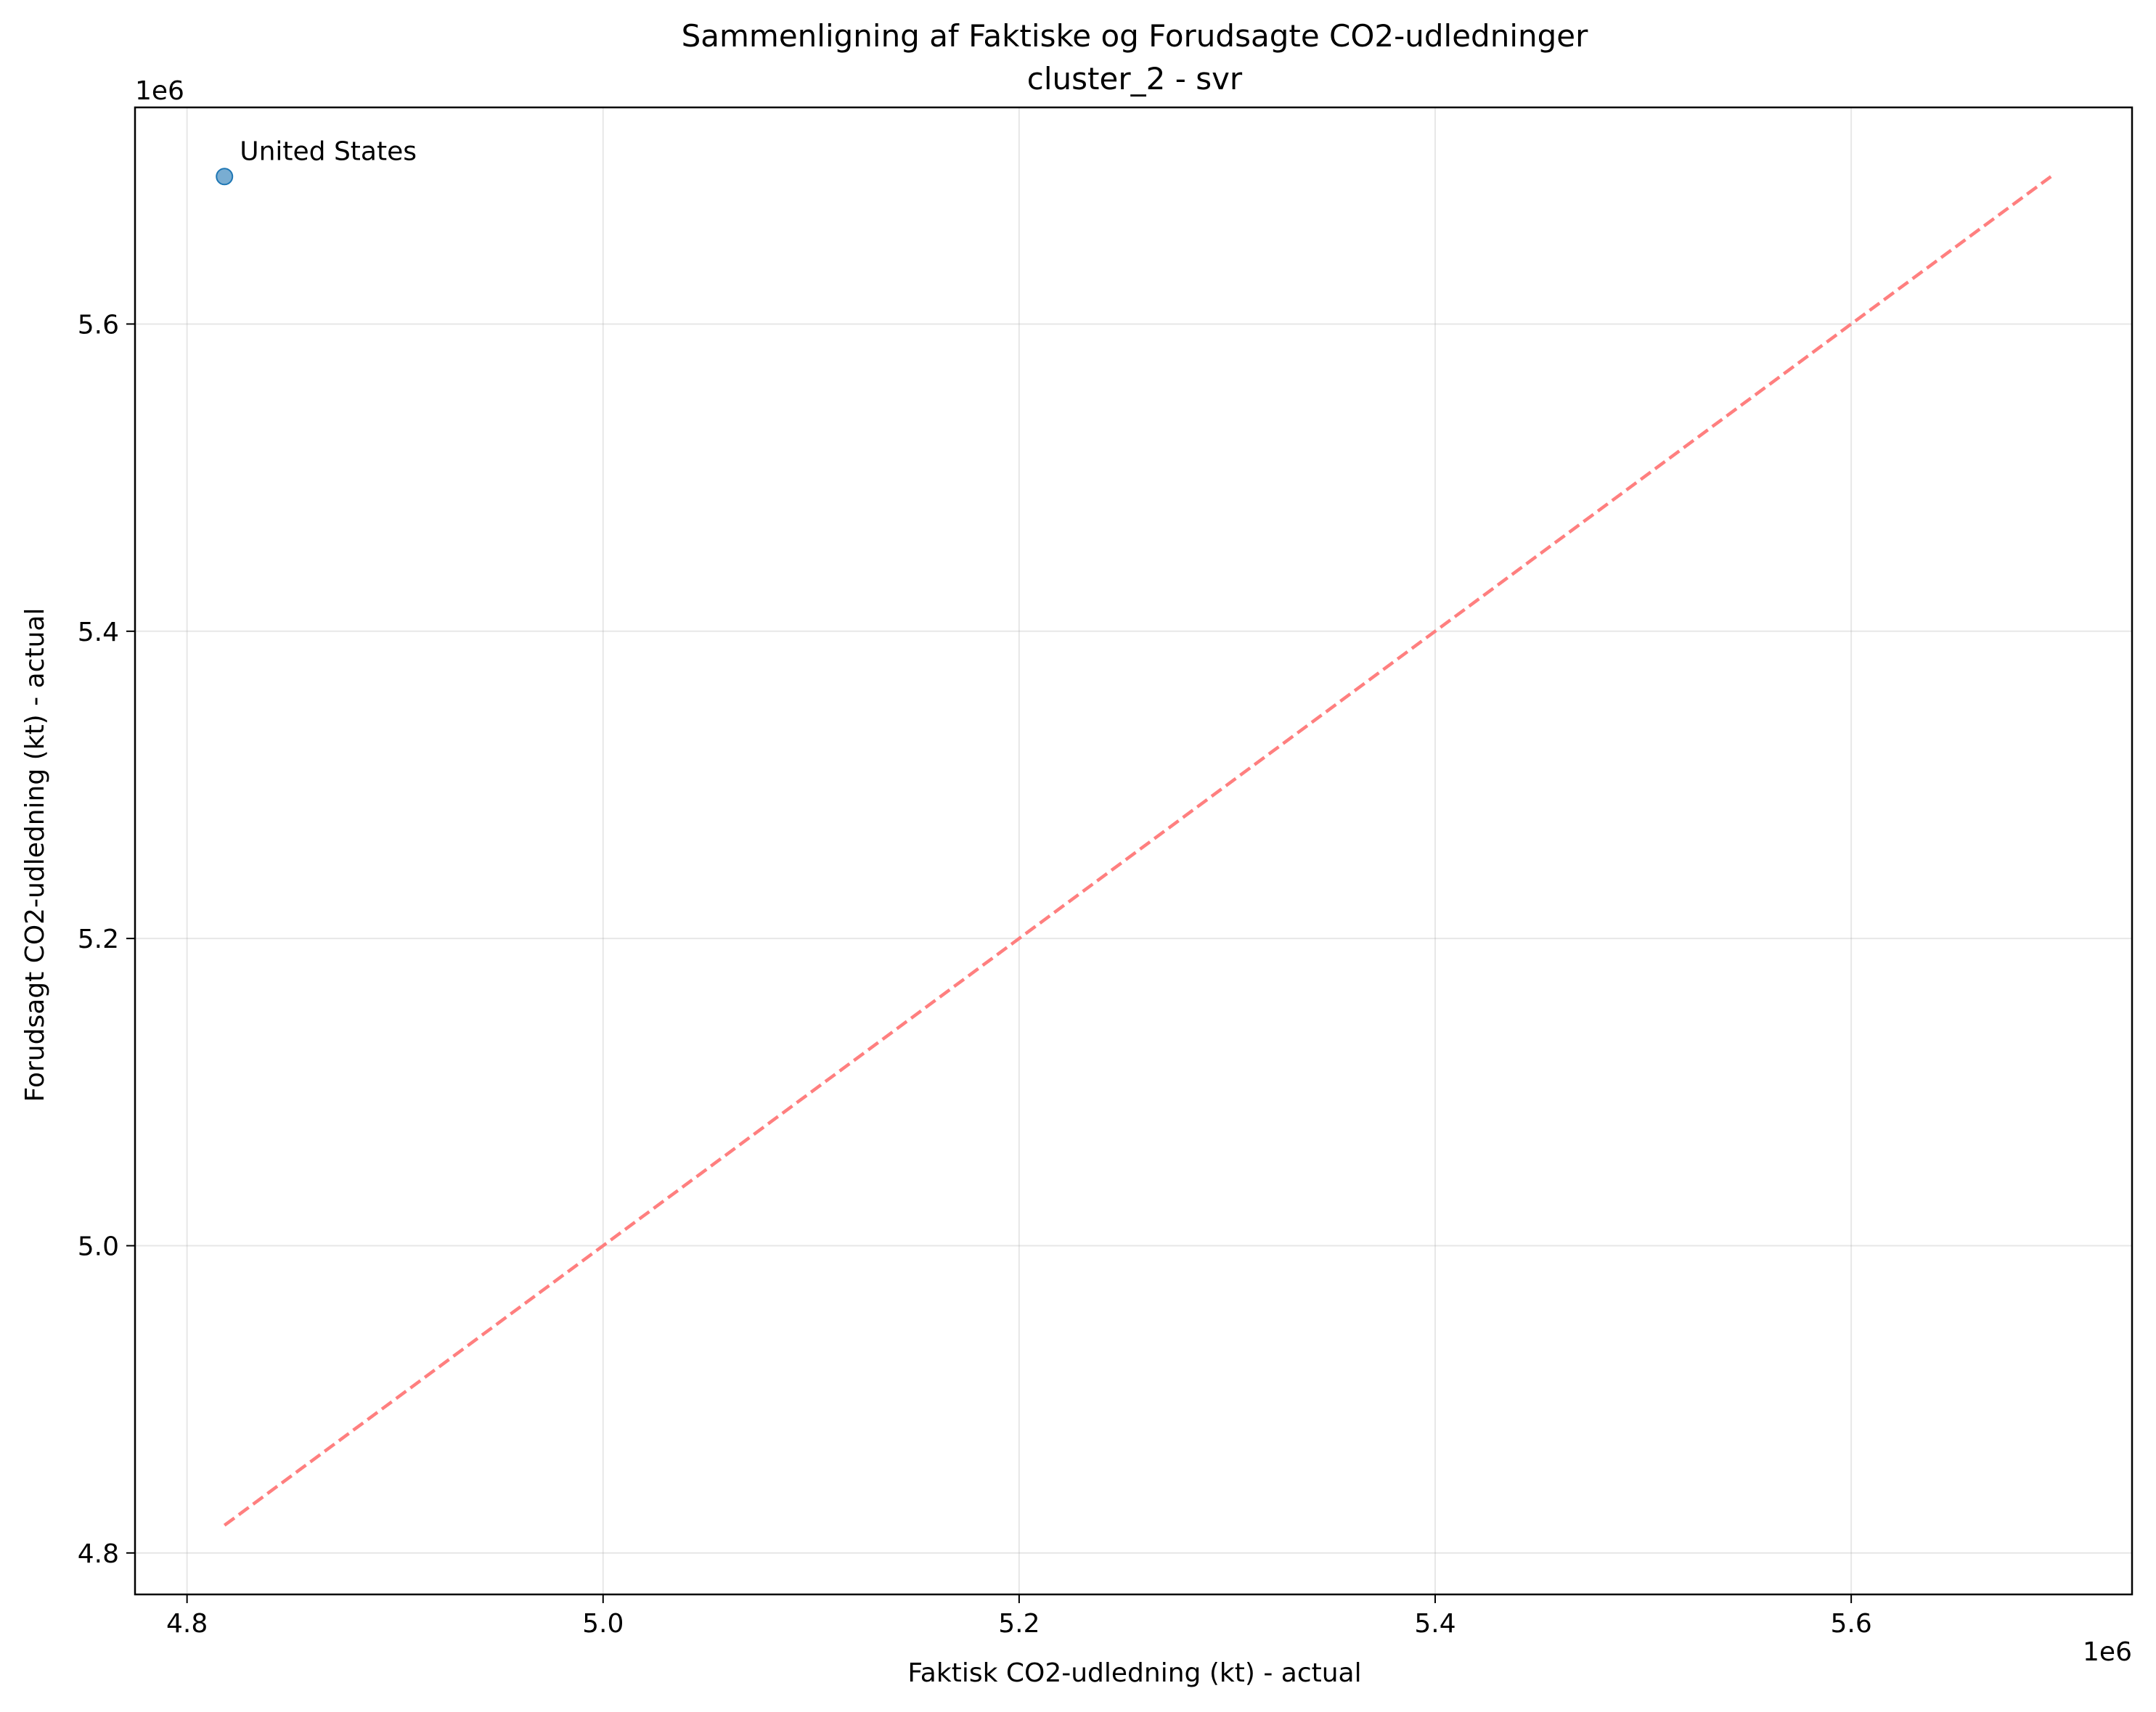  What do you see at coordinates (1135, 79) in the screenshot?
I see `chart-subtitle: cluster_2 - svr` at bounding box center [1135, 79].